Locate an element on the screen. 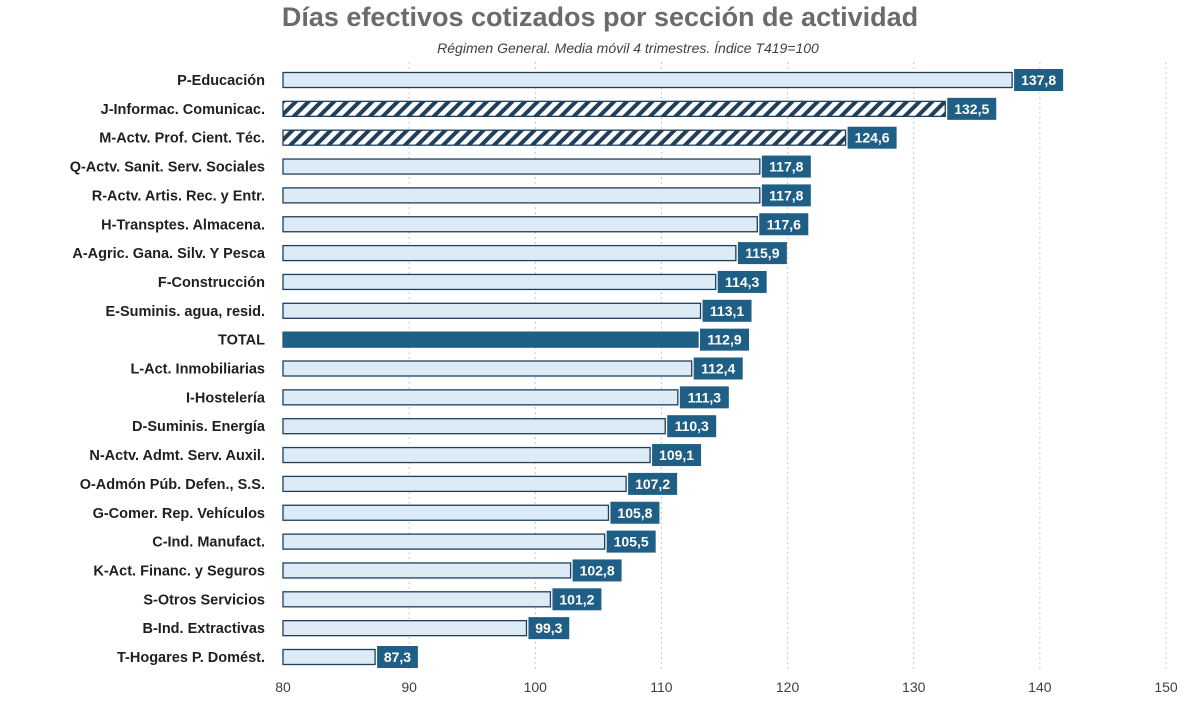  category-label: K-Act. Financ. y Seguros is located at coordinates (179, 571).